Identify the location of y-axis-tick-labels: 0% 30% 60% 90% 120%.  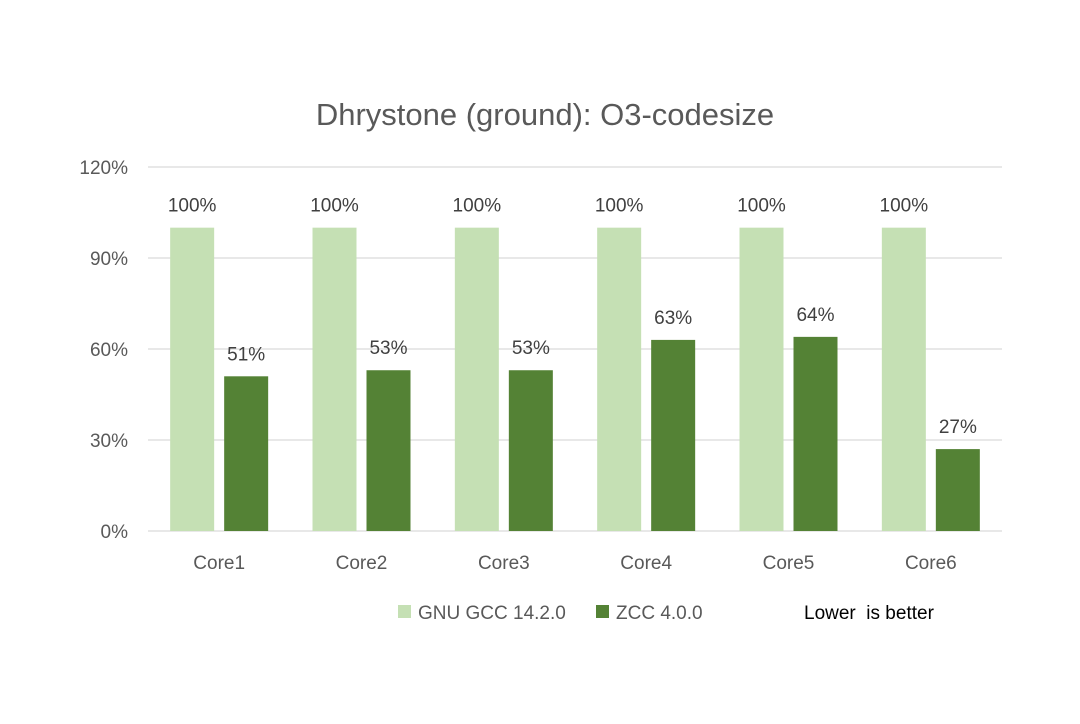
(103, 350).